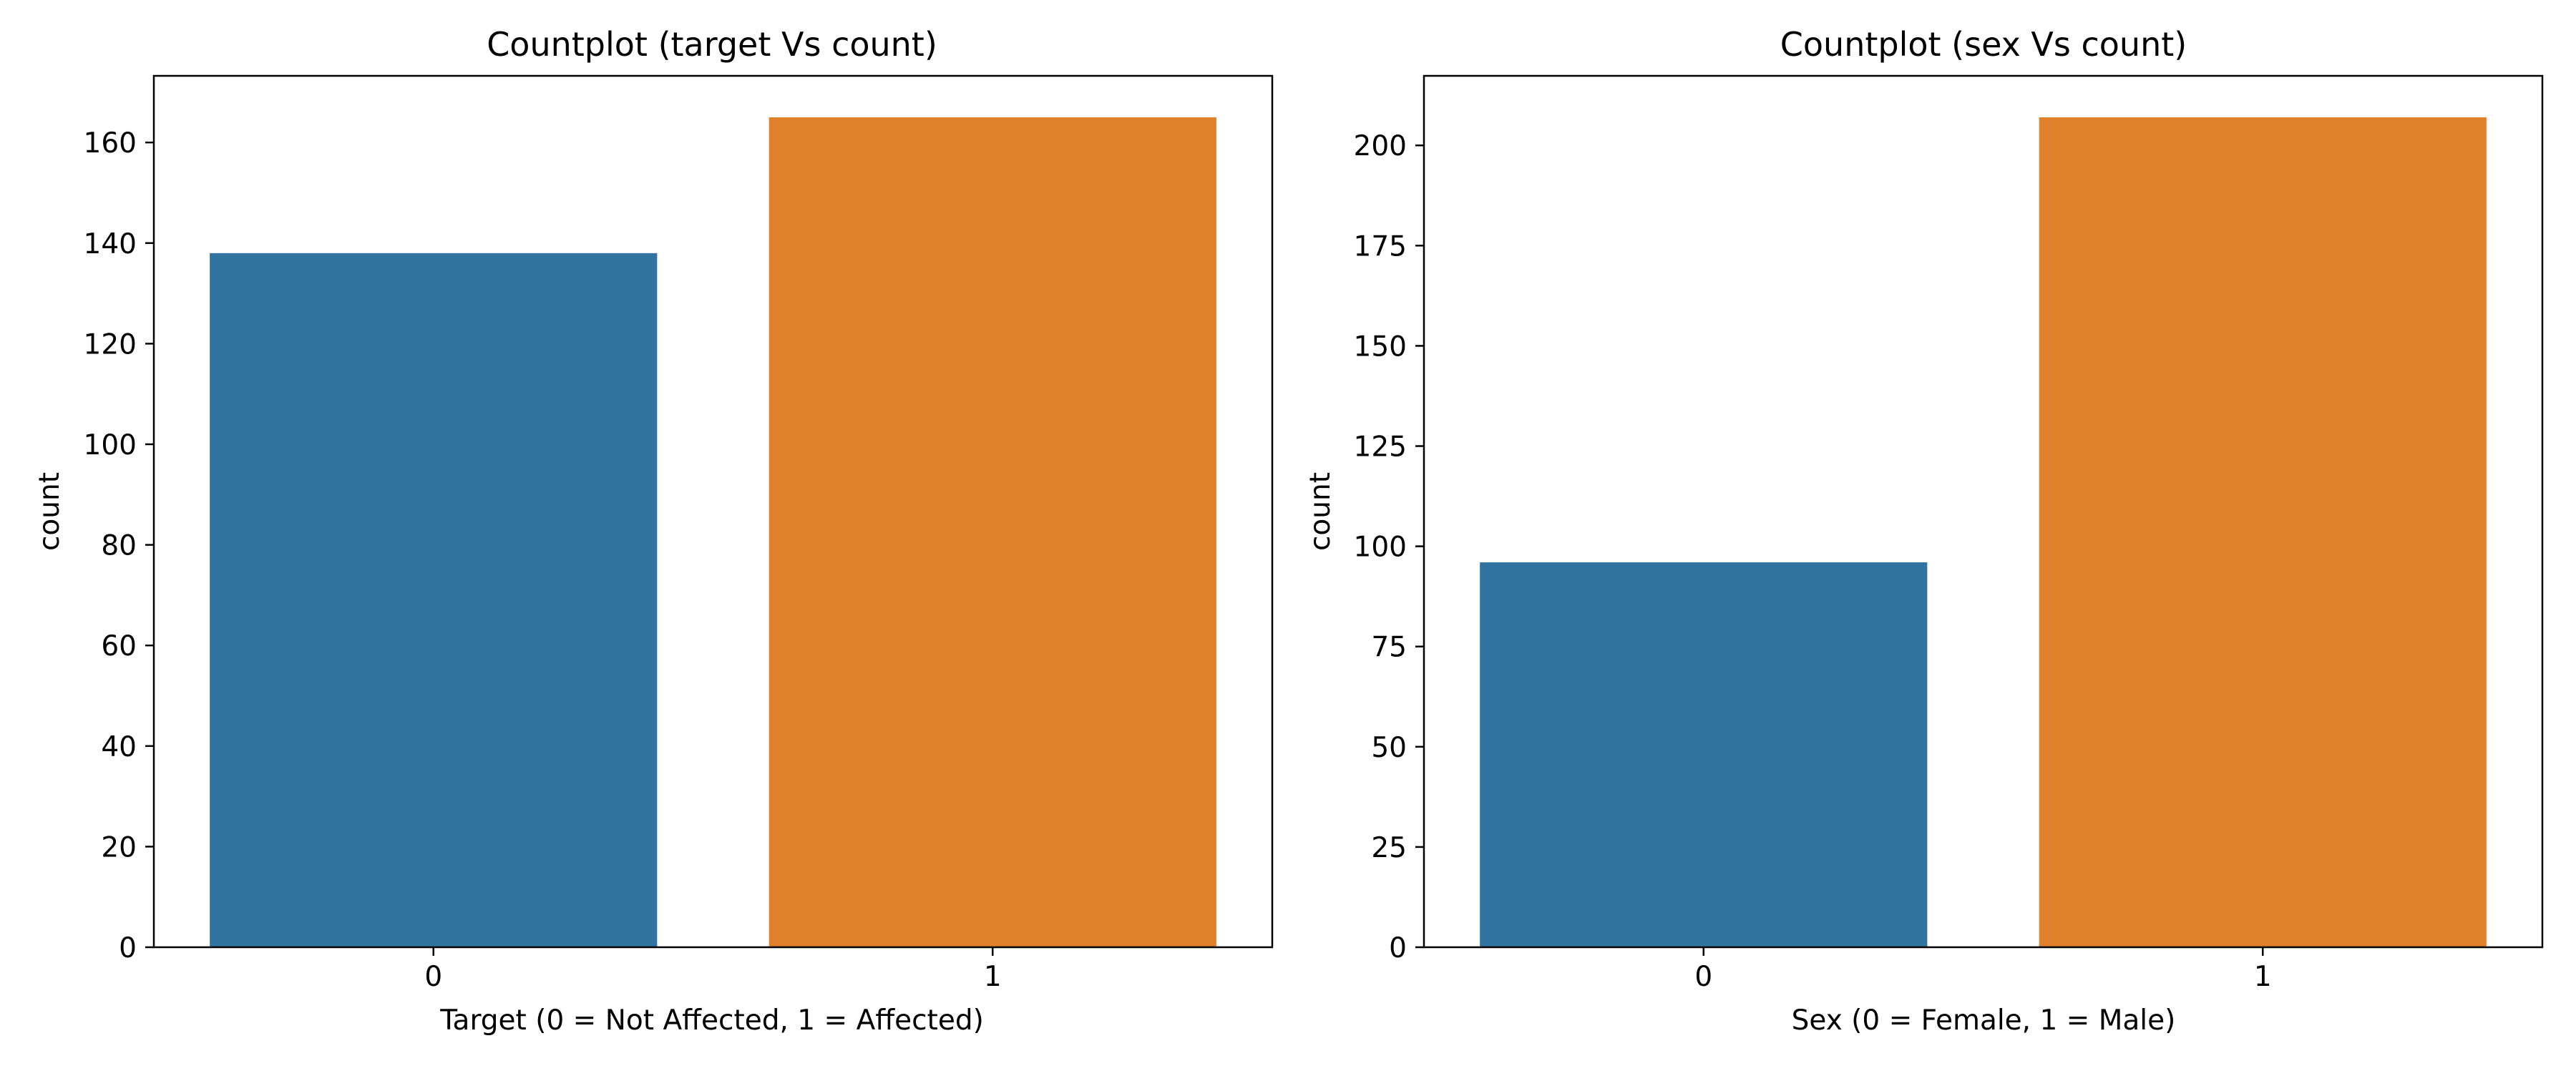 This screenshot has height=1076, width=2576. What do you see at coordinates (119, 747) in the screenshot?
I see `y-tick-label: 40` at bounding box center [119, 747].